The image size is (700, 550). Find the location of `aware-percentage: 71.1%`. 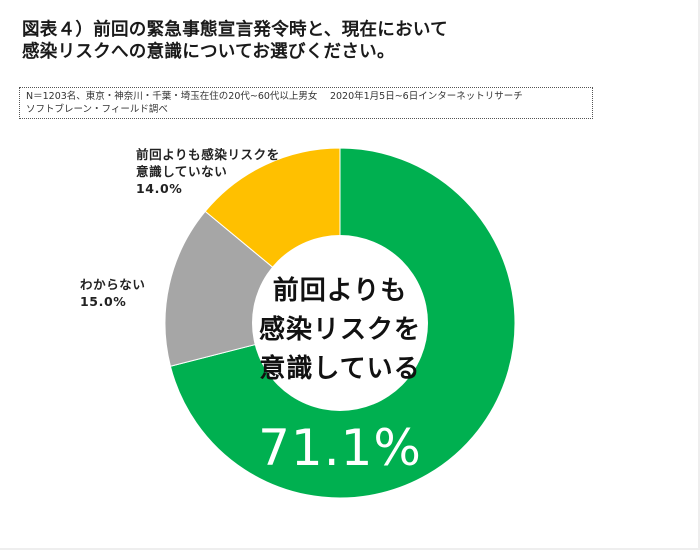

aware-percentage: 71.1% is located at coordinates (340, 448).